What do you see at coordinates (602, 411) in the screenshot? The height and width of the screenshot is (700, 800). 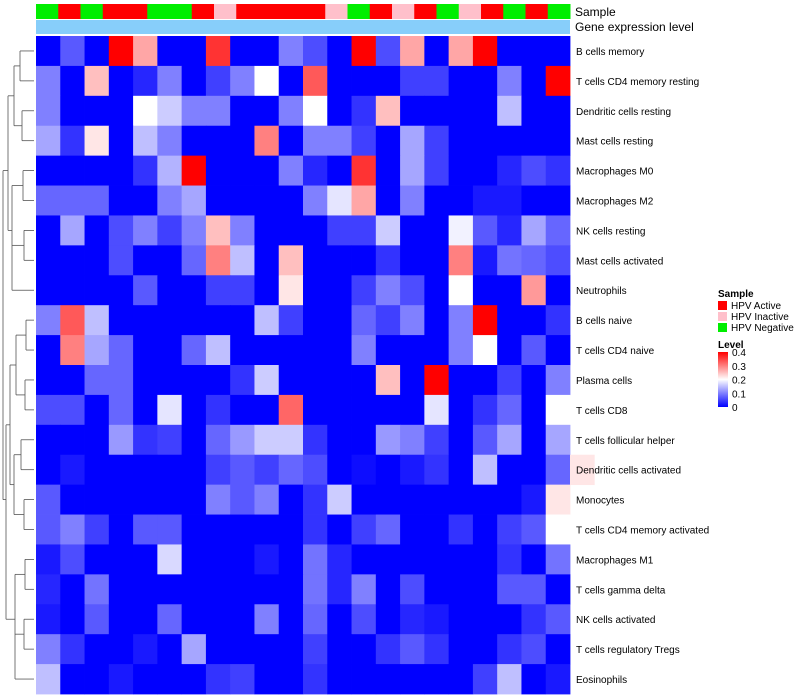 I see `row-label: T cells CD8` at bounding box center [602, 411].